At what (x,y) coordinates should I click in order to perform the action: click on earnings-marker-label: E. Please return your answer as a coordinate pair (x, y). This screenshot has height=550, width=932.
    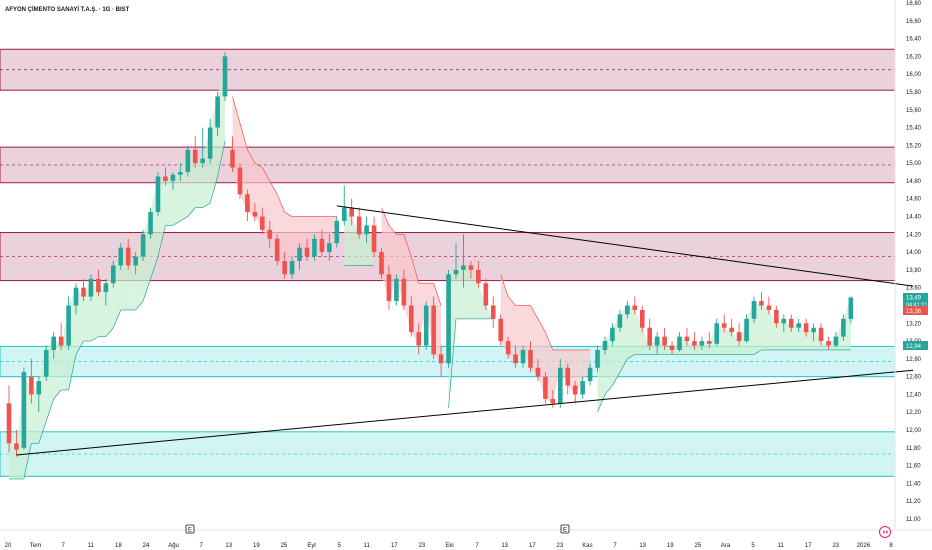
    Looking at the image, I should click on (190, 531).